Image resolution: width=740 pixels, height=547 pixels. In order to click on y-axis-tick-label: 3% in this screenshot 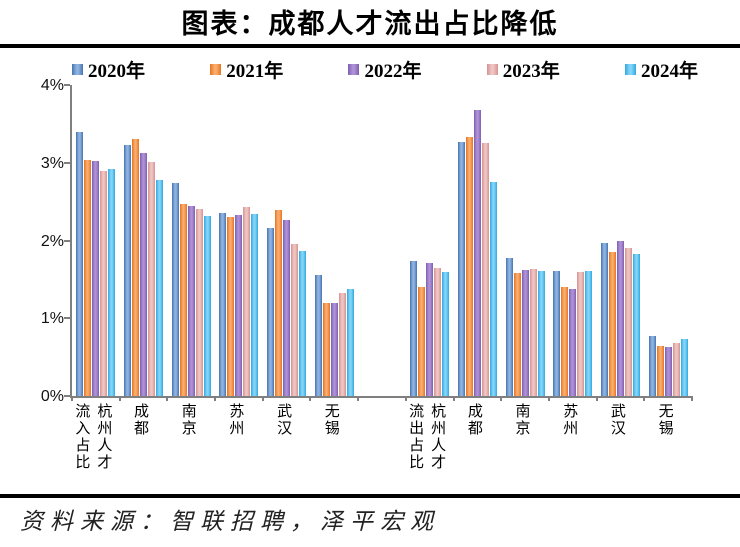, I will do `click(52, 163)`.